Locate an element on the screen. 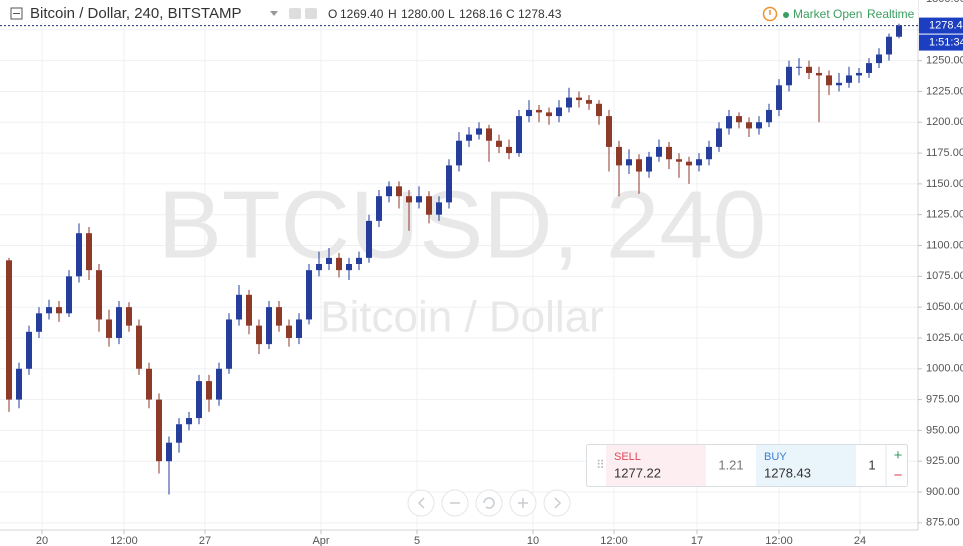 The width and height of the screenshot is (963, 546). y-tick-label: 900.00 is located at coordinates (943, 492).